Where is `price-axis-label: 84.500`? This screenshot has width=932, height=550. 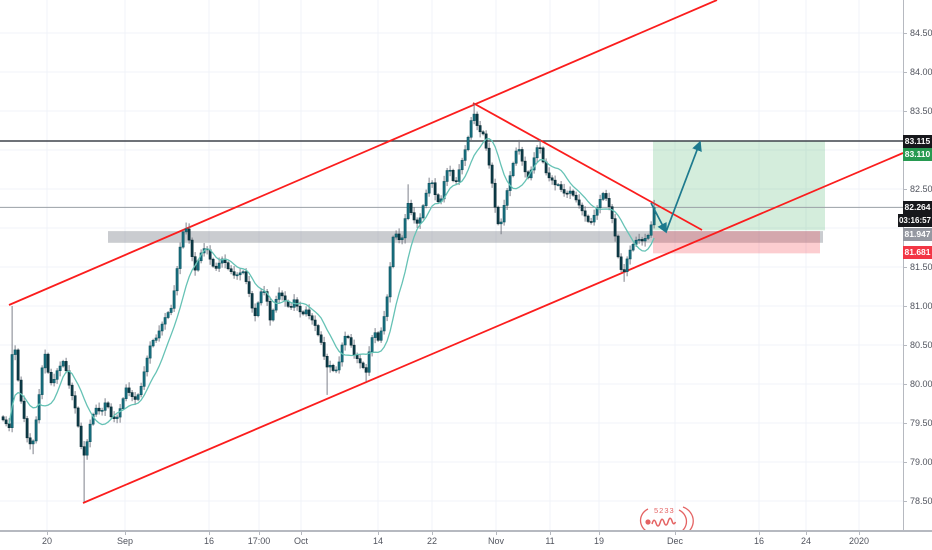 price-axis-label: 84.500 is located at coordinates (921, 33).